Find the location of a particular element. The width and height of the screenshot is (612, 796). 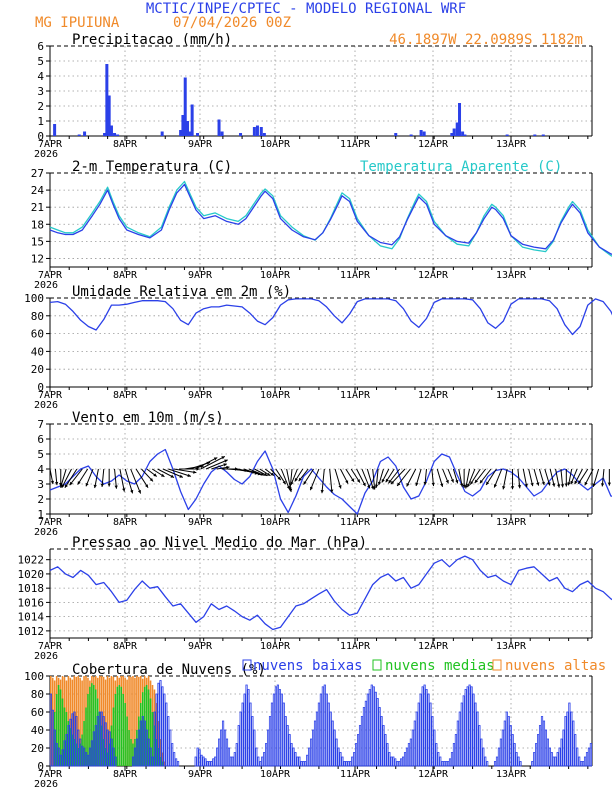

y-tick-label: 1016 is located at coordinates (31, 602).